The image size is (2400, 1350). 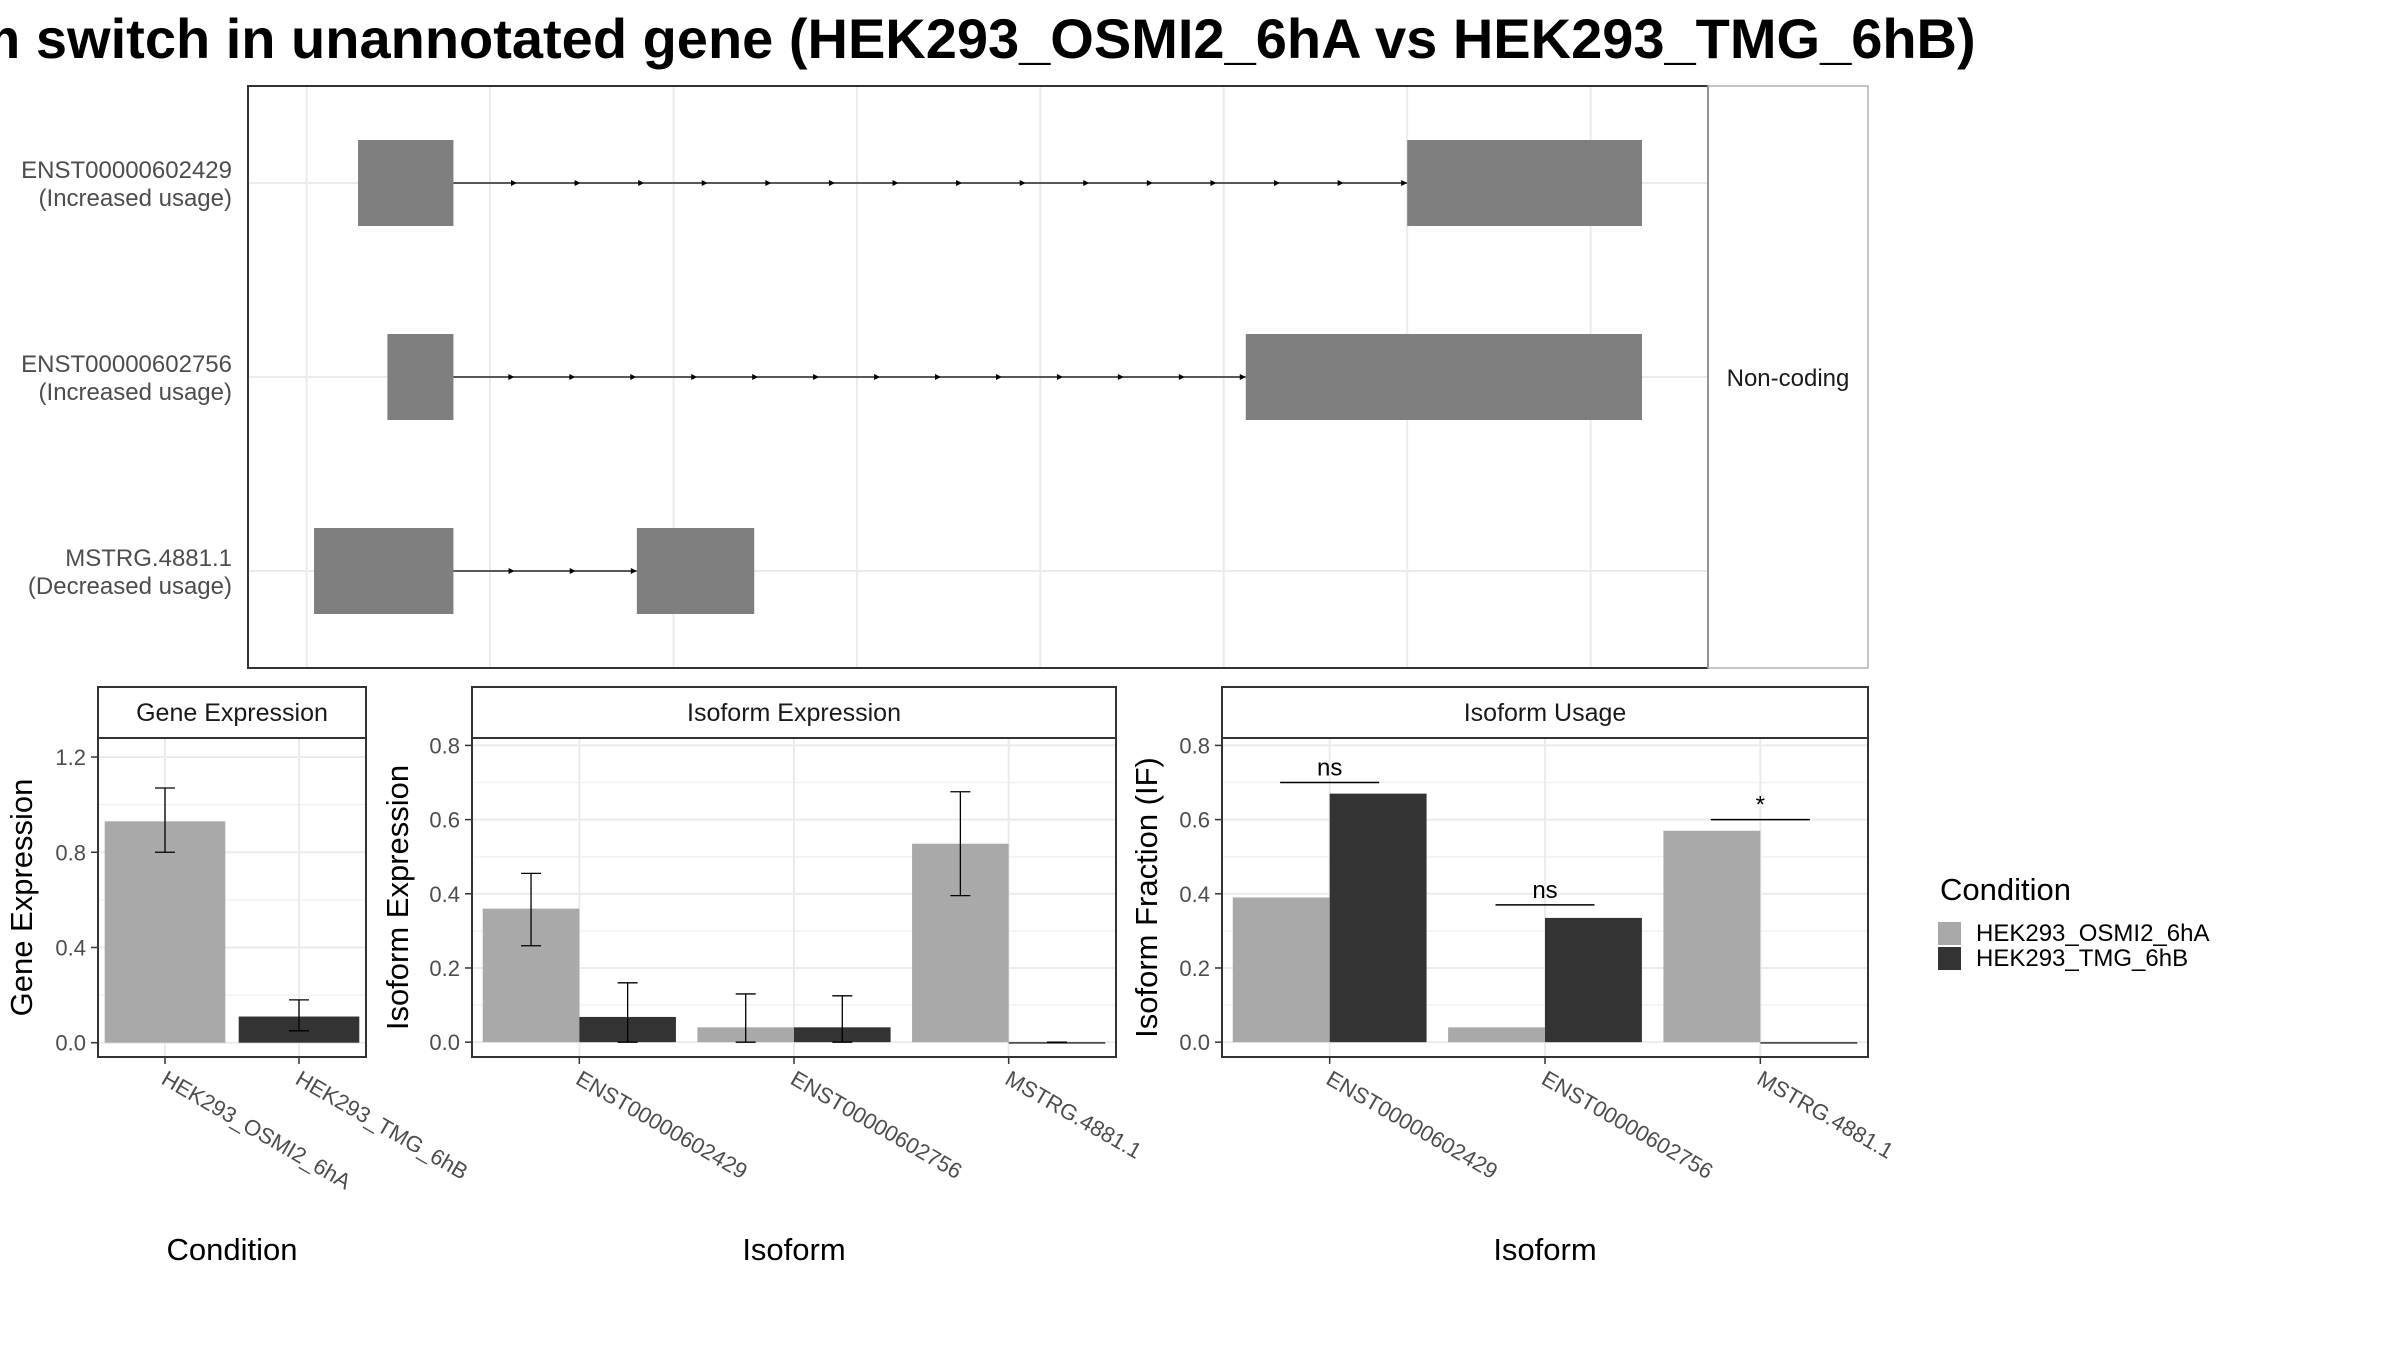 What do you see at coordinates (1760, 805) in the screenshot?
I see `significance-label: *` at bounding box center [1760, 805].